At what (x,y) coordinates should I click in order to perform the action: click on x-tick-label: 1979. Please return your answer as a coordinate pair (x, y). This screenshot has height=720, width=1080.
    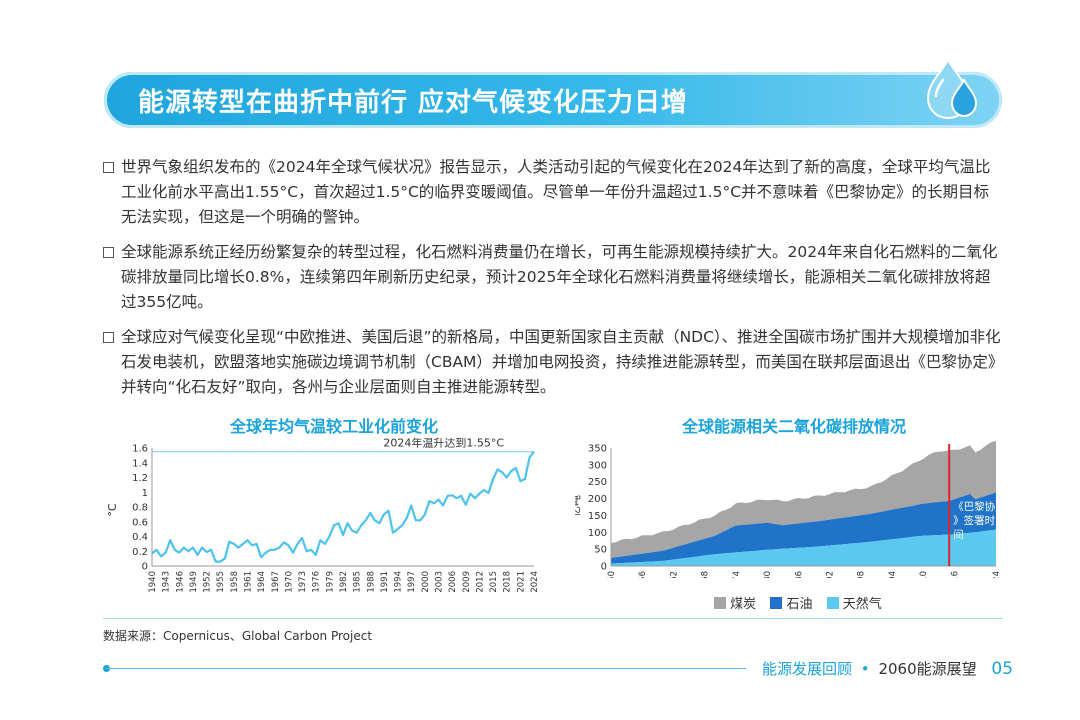
    Looking at the image, I should click on (330, 582).